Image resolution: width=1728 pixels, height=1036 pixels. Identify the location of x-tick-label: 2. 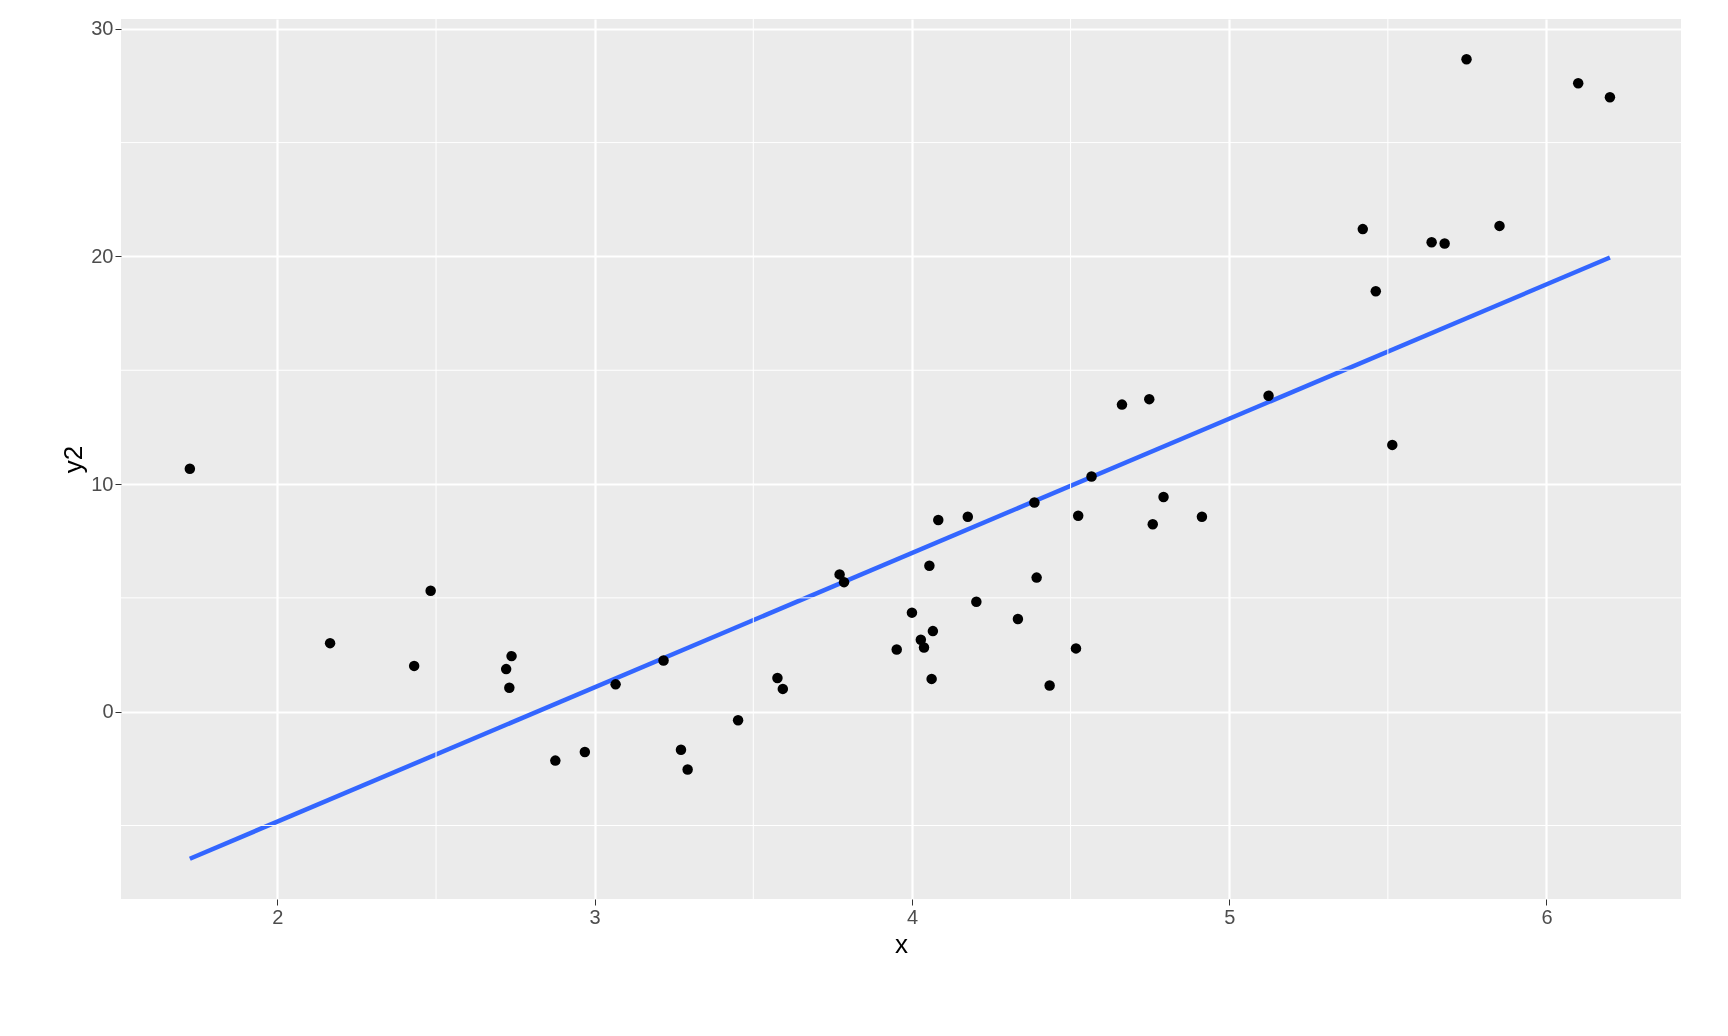
(278, 916).